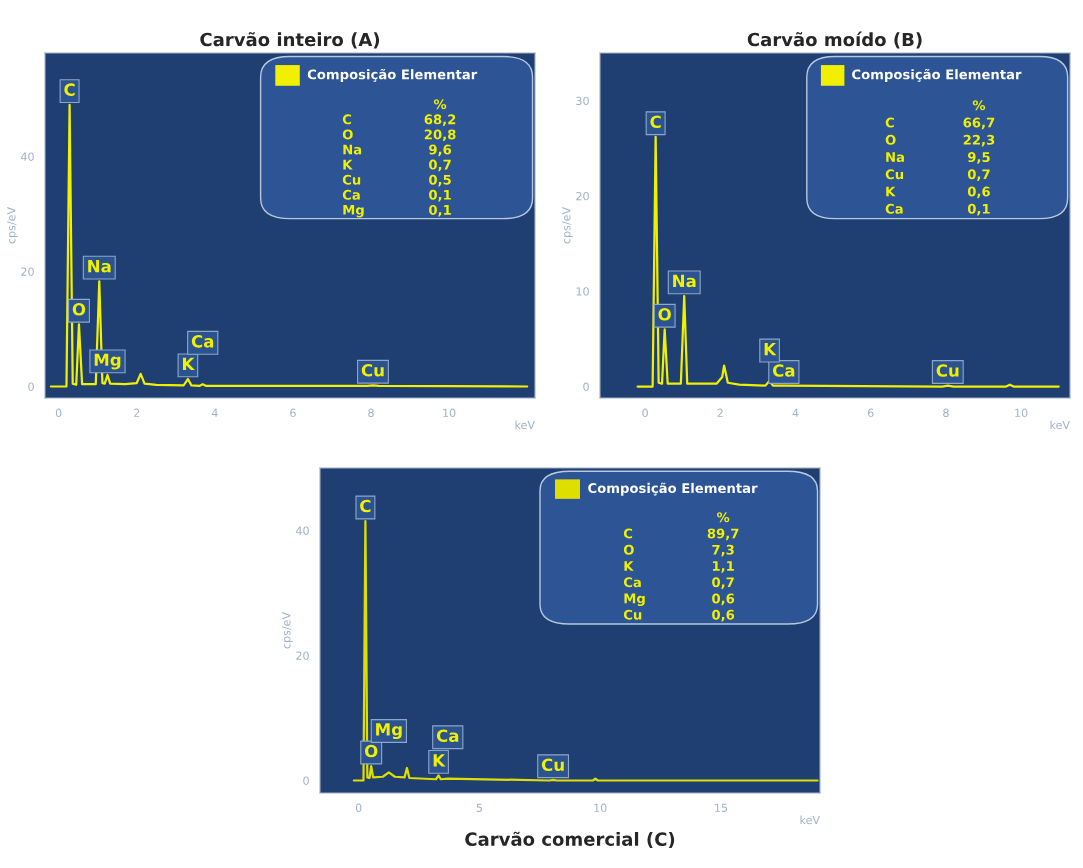  I want to click on text: K 0,7, so click(397, 165).